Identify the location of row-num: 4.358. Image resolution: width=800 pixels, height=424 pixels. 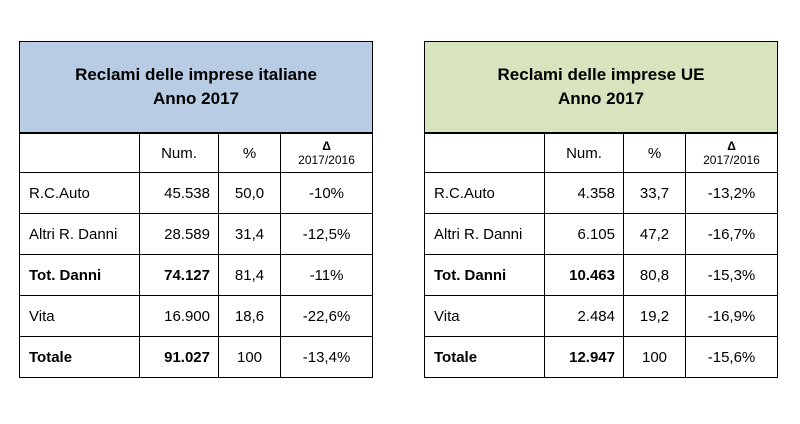
(584, 193).